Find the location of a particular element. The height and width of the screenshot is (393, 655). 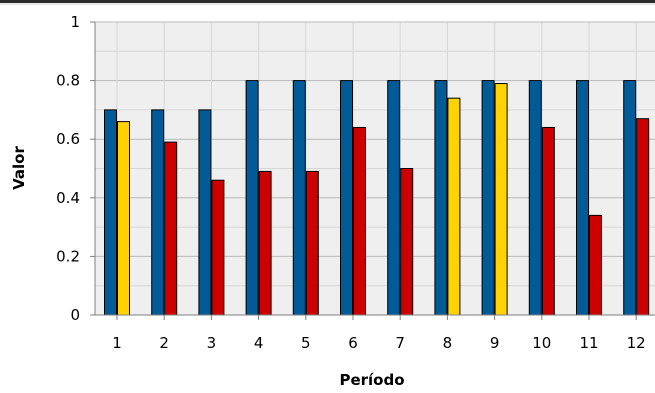

x-axis-ticks: 1 2 3 4 5 6 7 8 9 10 11 12 is located at coordinates (379, 333).